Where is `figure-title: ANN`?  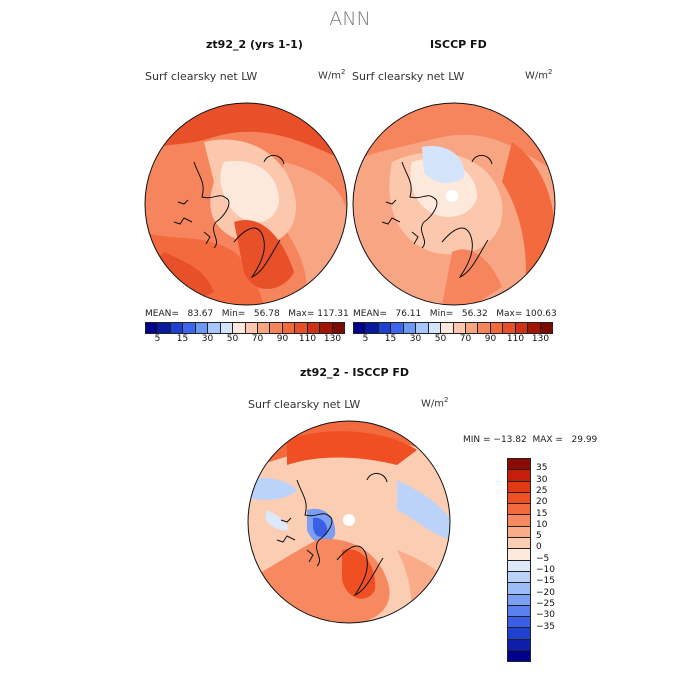
figure-title: ANN is located at coordinates (350, 19).